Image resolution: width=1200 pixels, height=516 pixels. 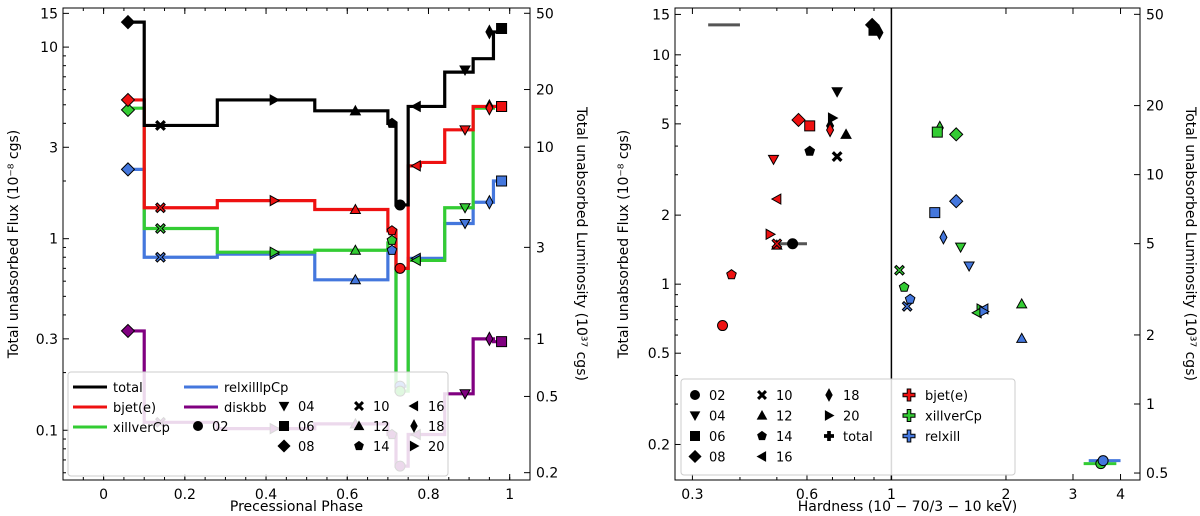 I want to click on y-tick-label-left: 1, so click(x=53, y=240).